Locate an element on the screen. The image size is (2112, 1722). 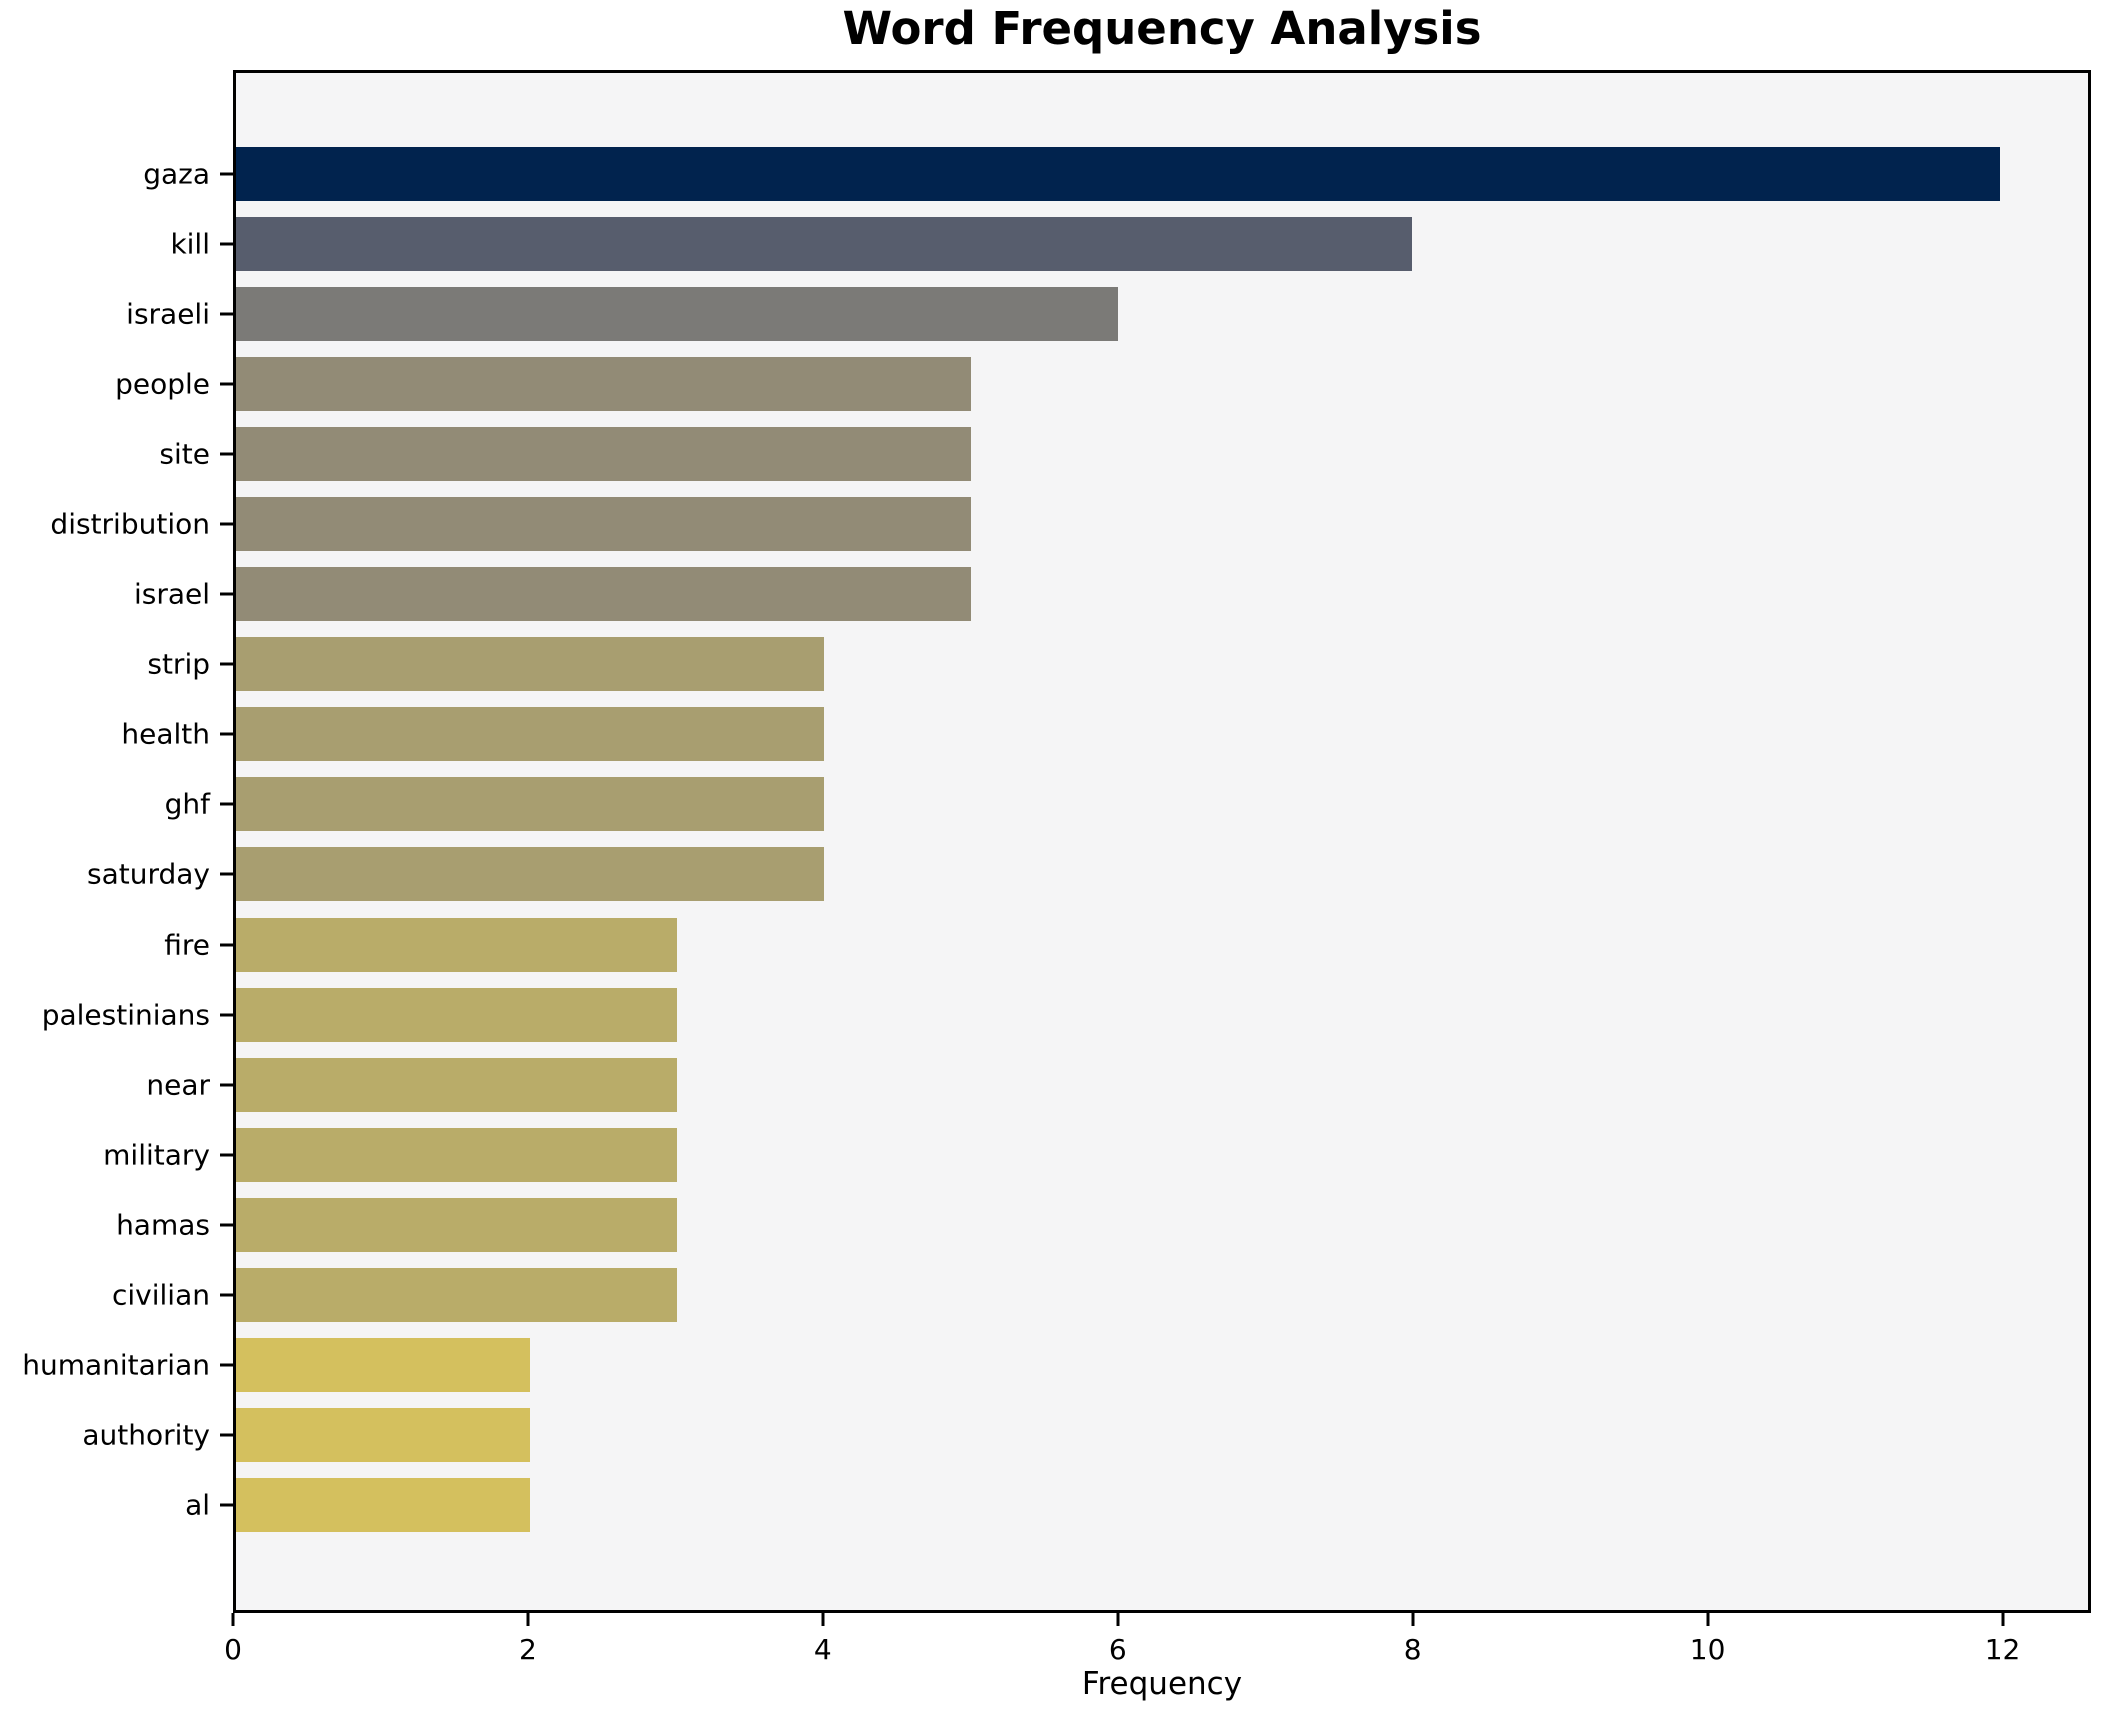
y-tick-label: site is located at coordinates (184, 454).